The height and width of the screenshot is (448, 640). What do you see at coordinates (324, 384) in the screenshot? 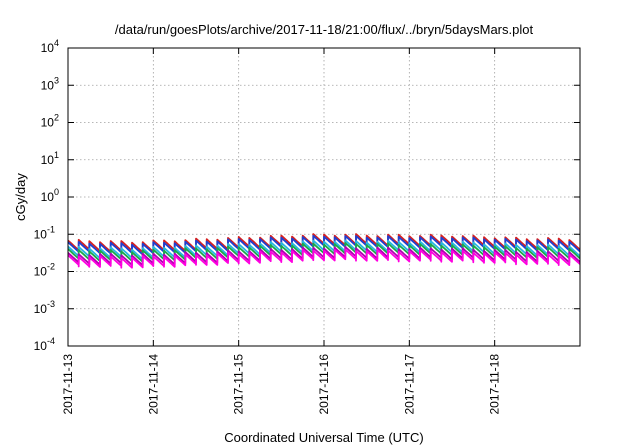
I see `x-tick-label: 2017-11-16` at bounding box center [324, 384].